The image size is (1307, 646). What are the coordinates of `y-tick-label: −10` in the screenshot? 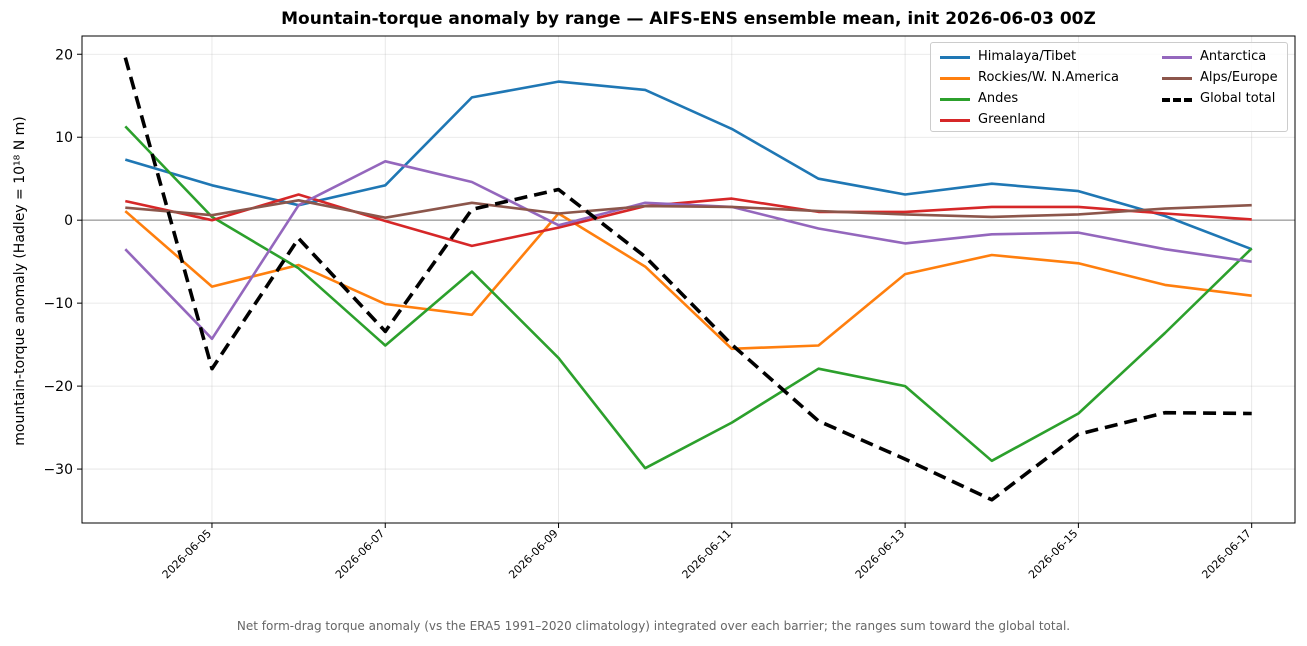 It's located at (58, 304).